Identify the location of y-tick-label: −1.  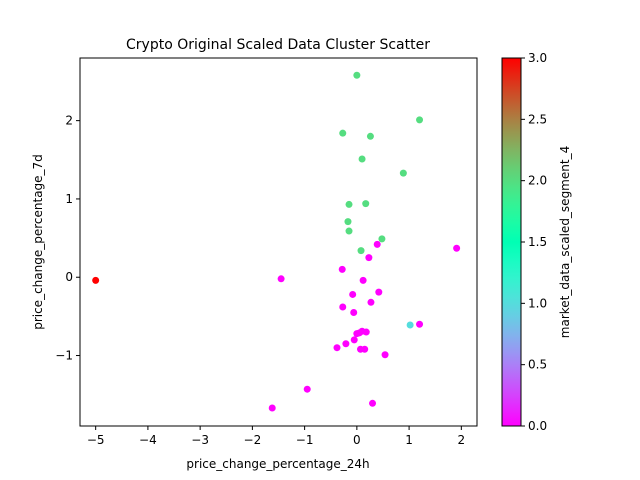
(64, 356).